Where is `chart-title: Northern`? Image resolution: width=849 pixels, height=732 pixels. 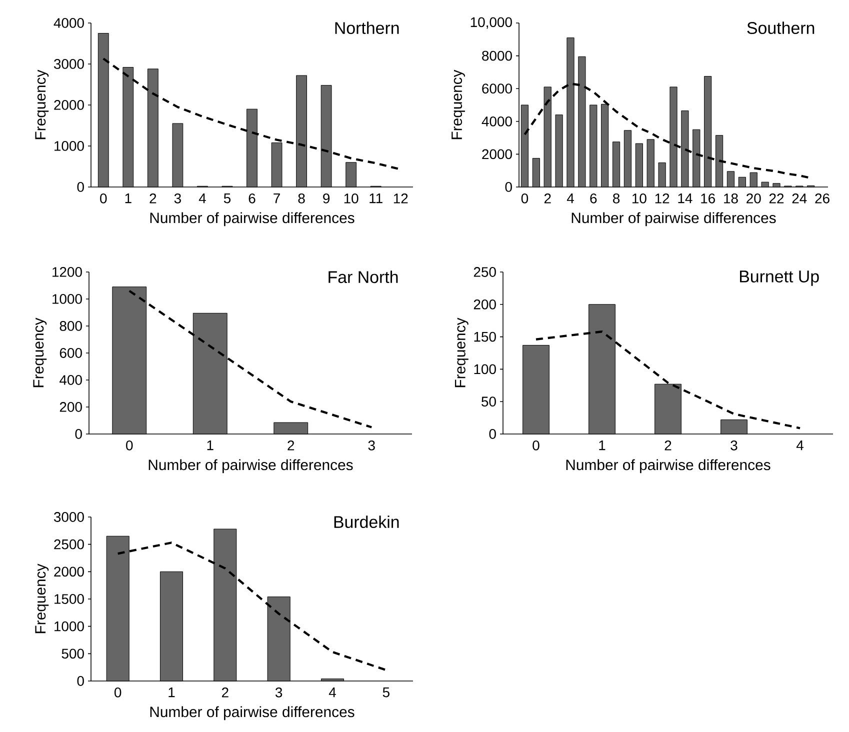 chart-title: Northern is located at coordinates (367, 28).